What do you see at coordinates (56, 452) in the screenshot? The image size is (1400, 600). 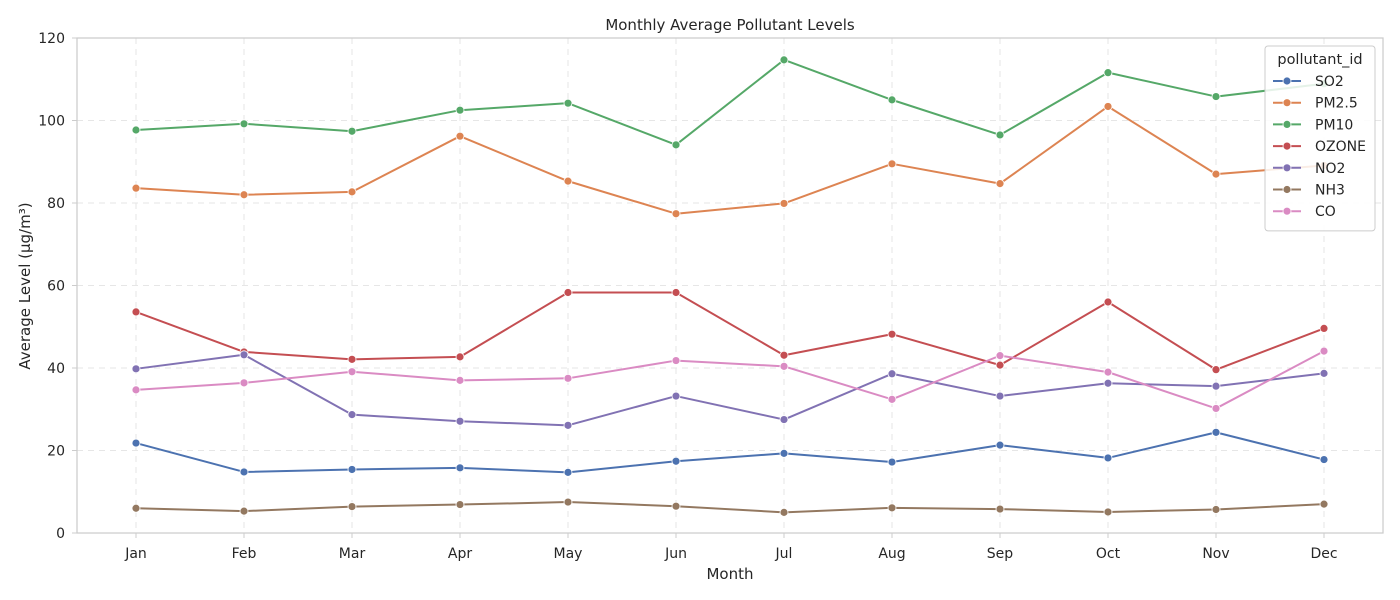 I see `y-tick-label: 20` at bounding box center [56, 452].